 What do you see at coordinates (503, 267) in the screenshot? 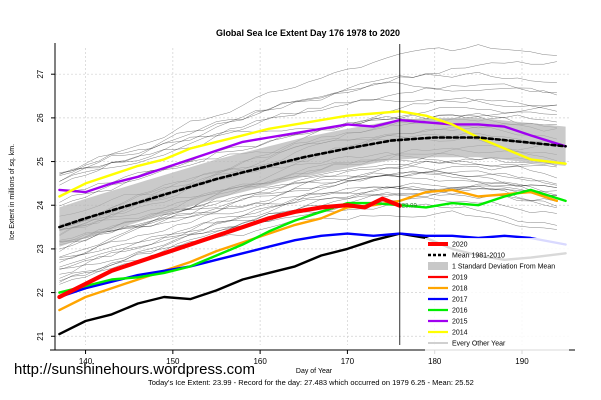
I see `legend-label: 1 Standard Deviation From Mean` at bounding box center [503, 267].